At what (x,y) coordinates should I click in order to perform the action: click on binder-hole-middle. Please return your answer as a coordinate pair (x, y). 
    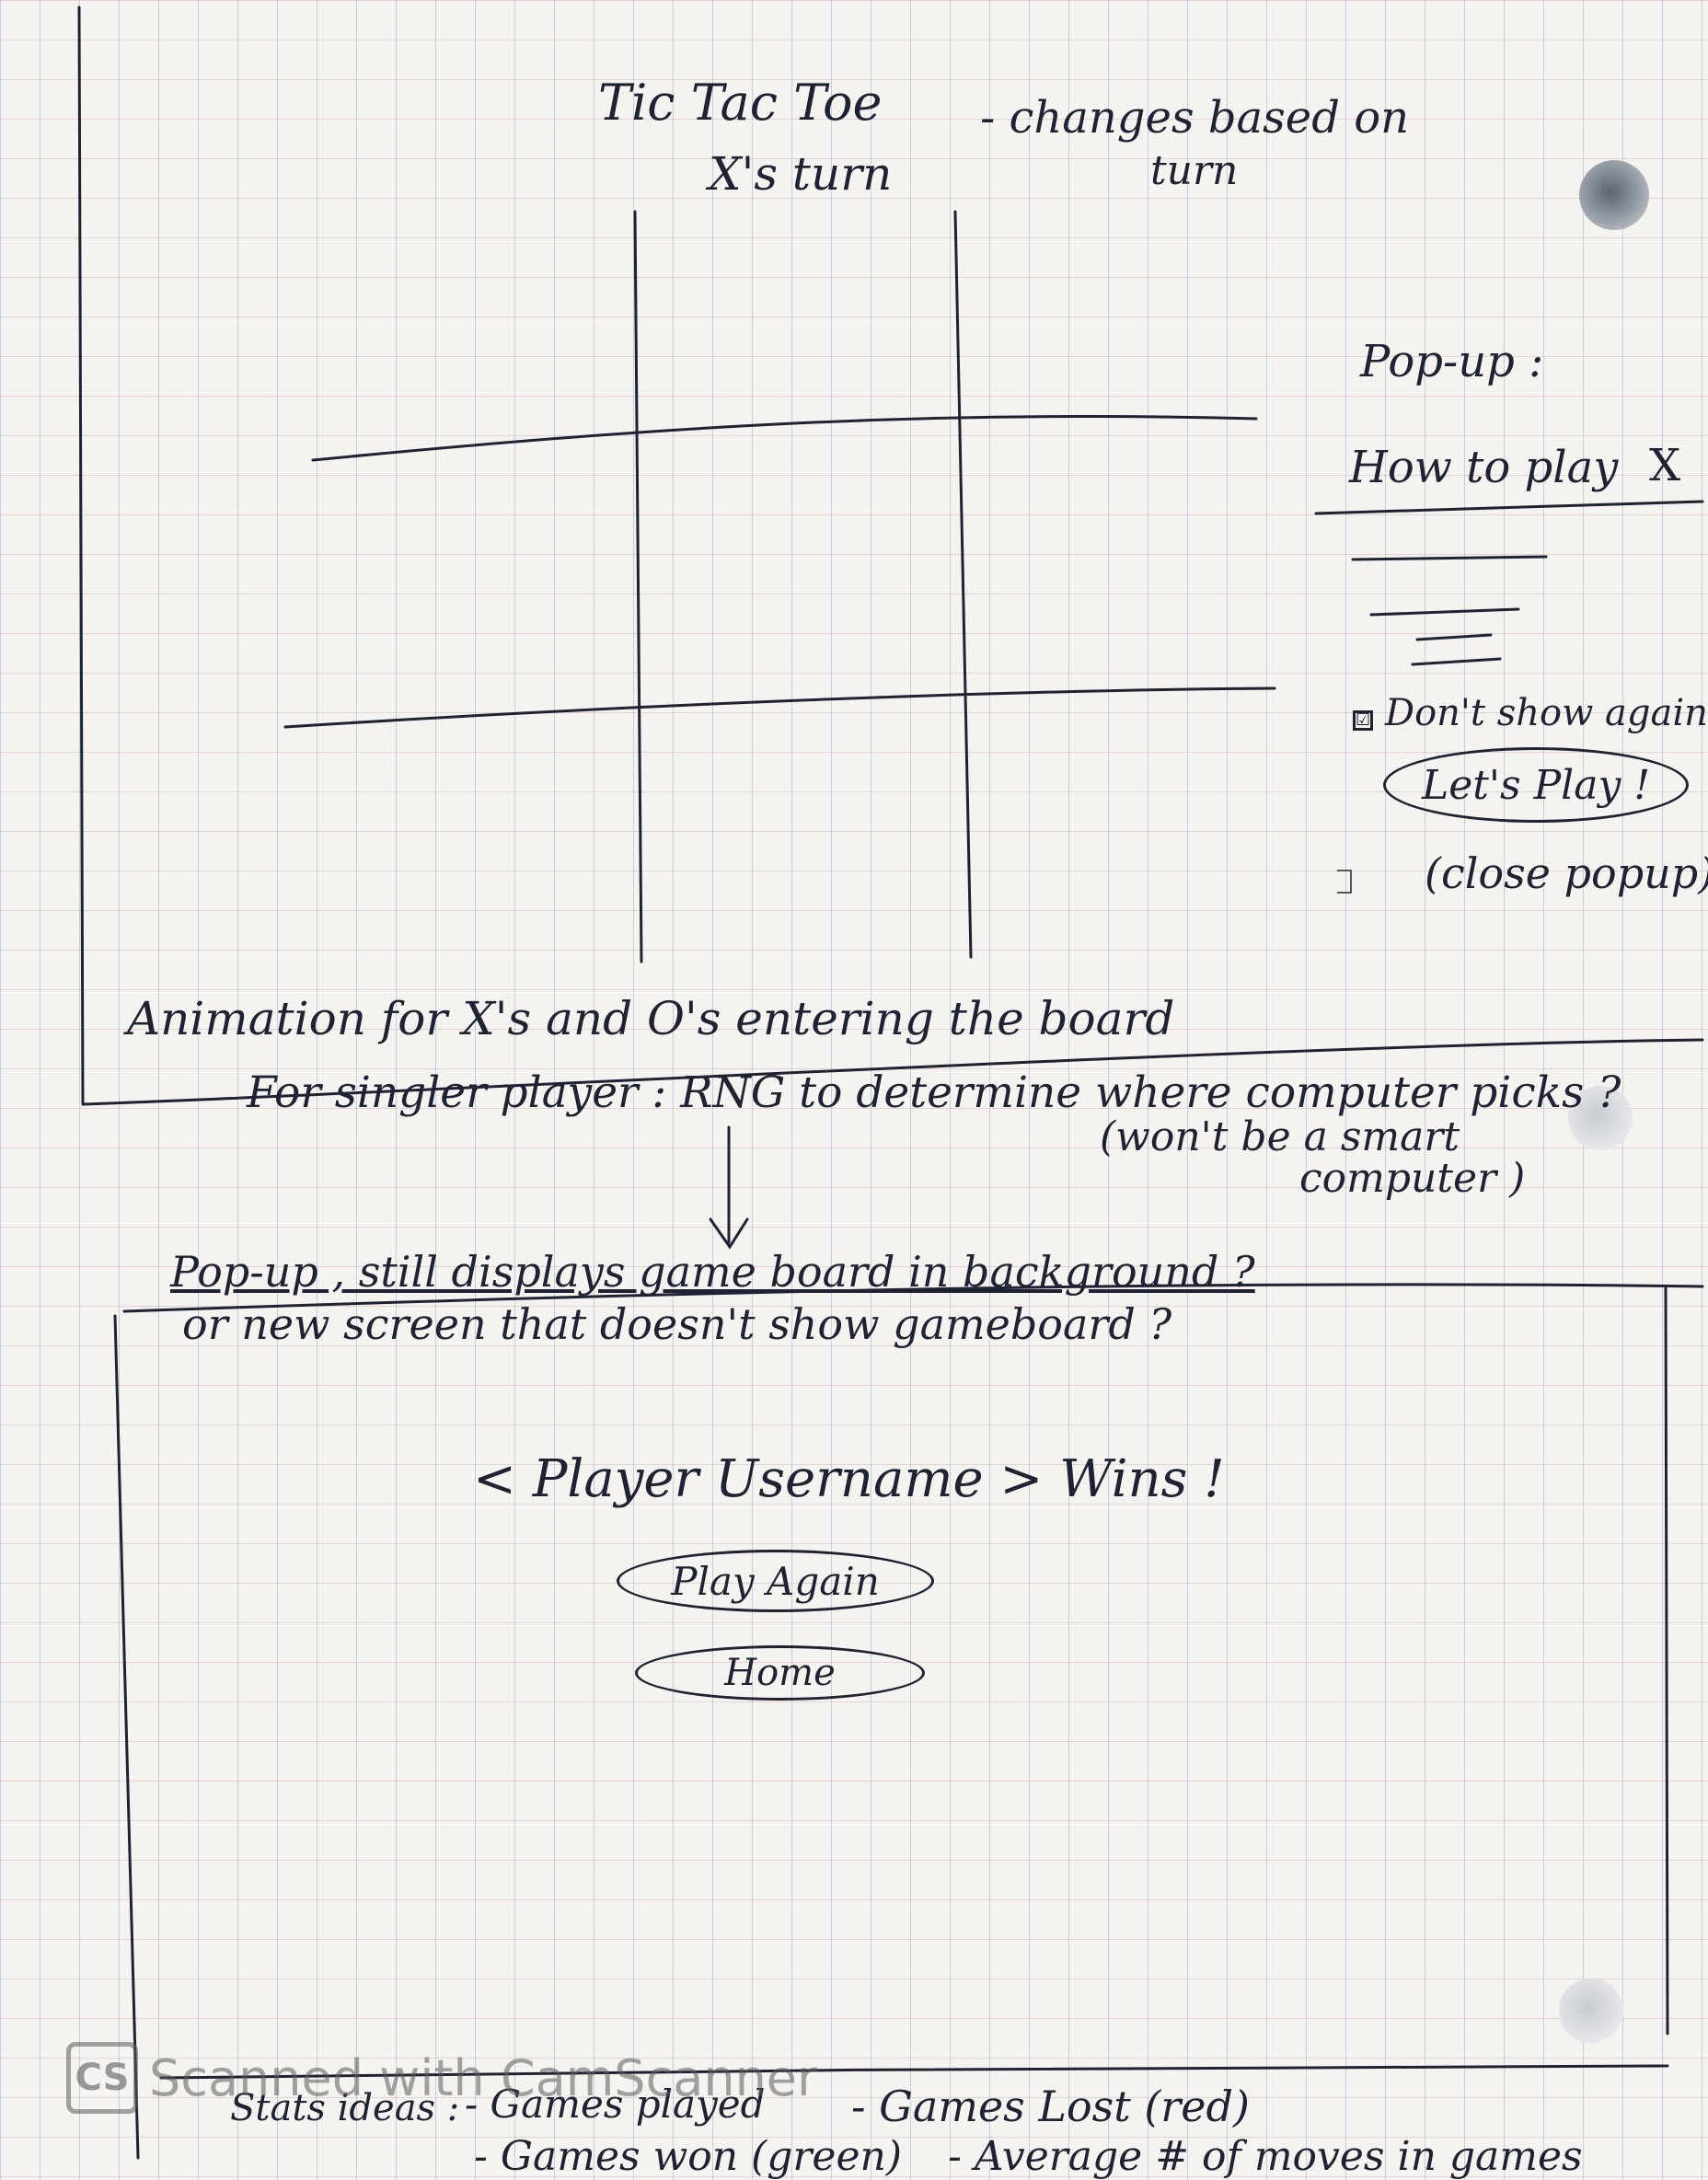
    Looking at the image, I should click on (1601, 1118).